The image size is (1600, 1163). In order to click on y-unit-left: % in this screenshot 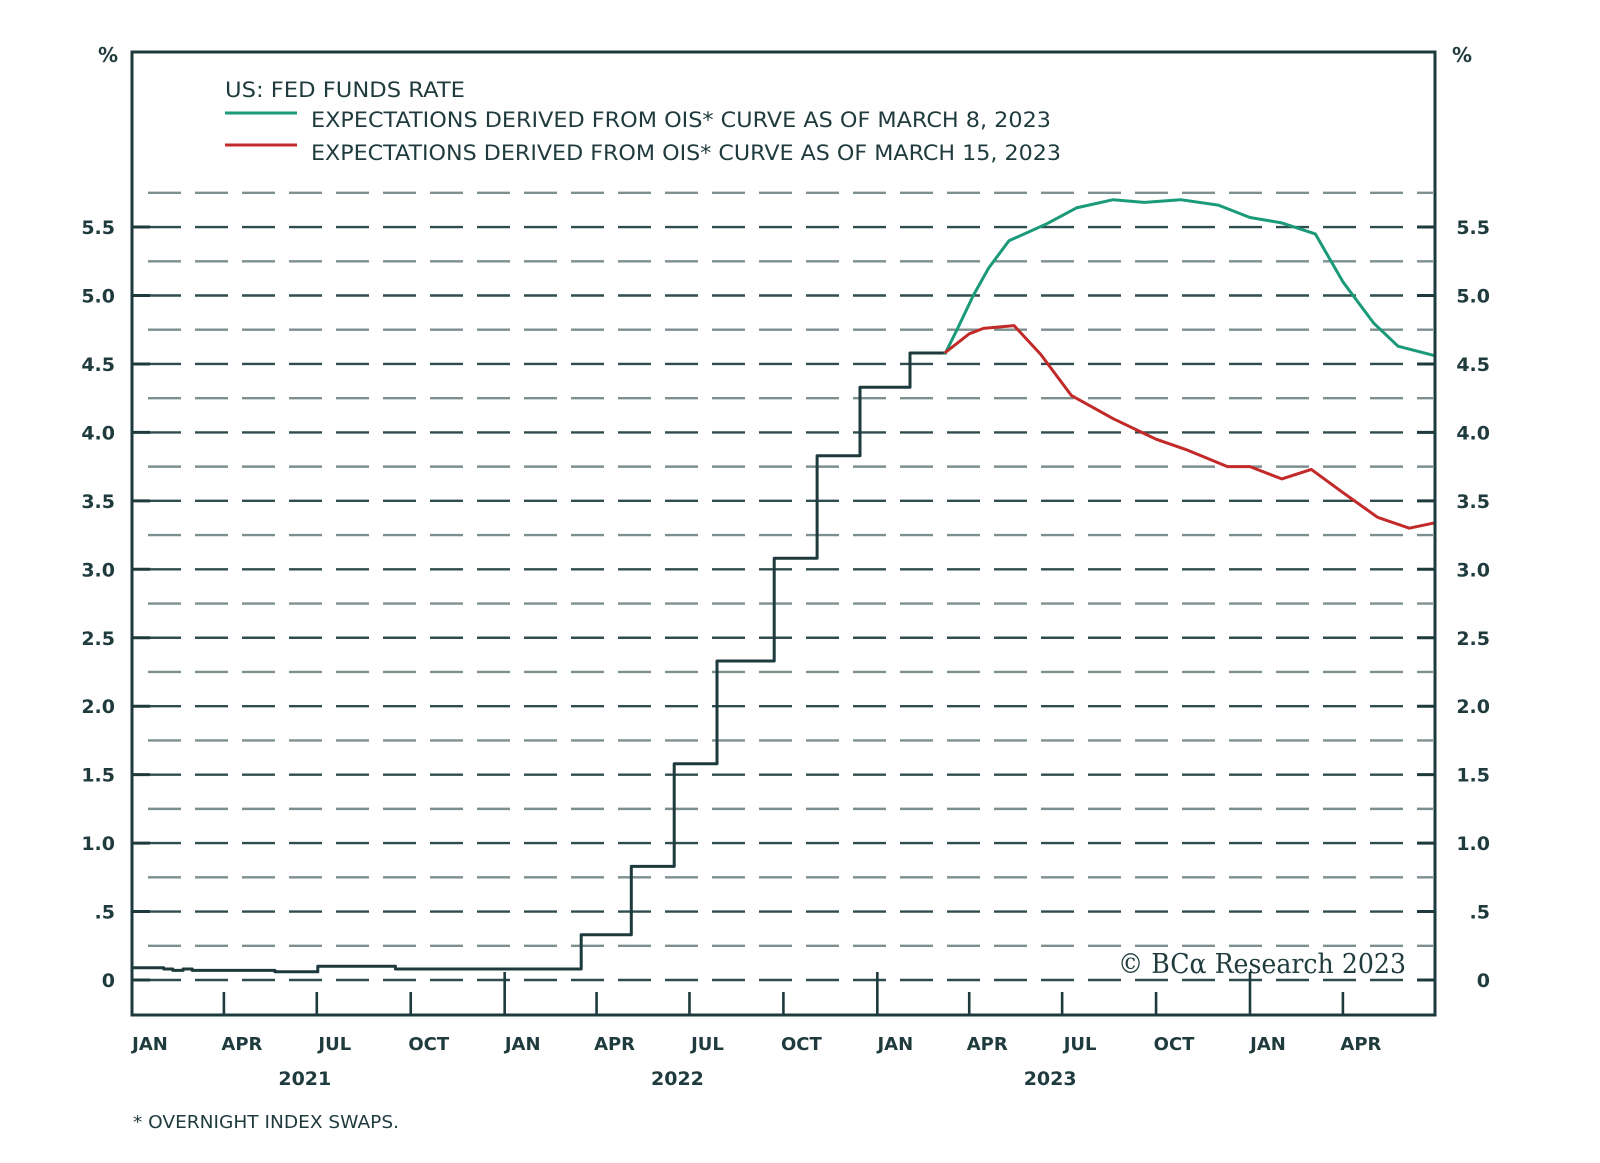, I will do `click(108, 55)`.